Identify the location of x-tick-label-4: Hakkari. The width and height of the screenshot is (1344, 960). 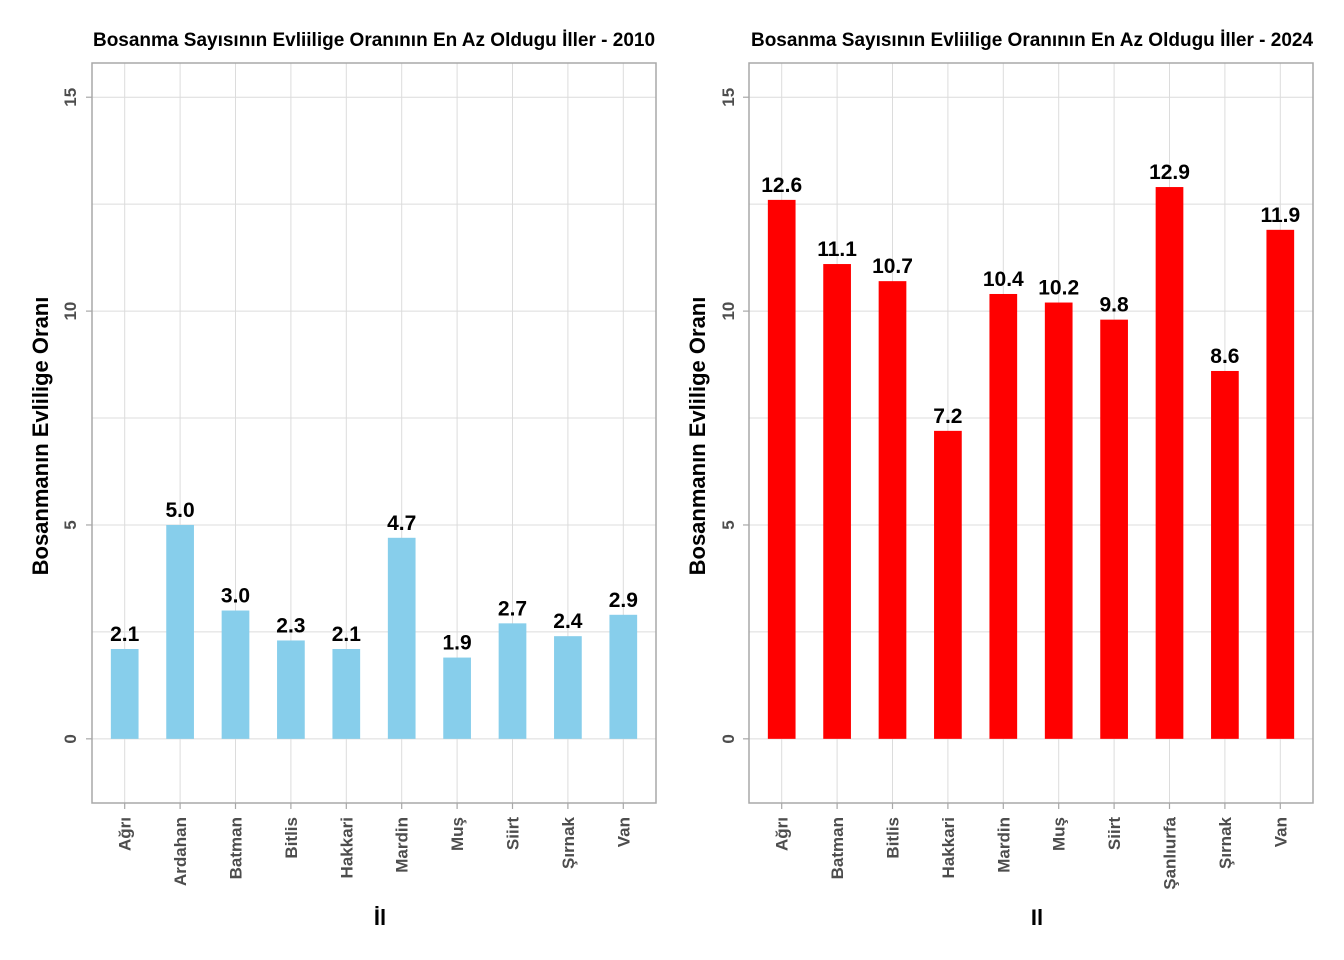
(948, 847).